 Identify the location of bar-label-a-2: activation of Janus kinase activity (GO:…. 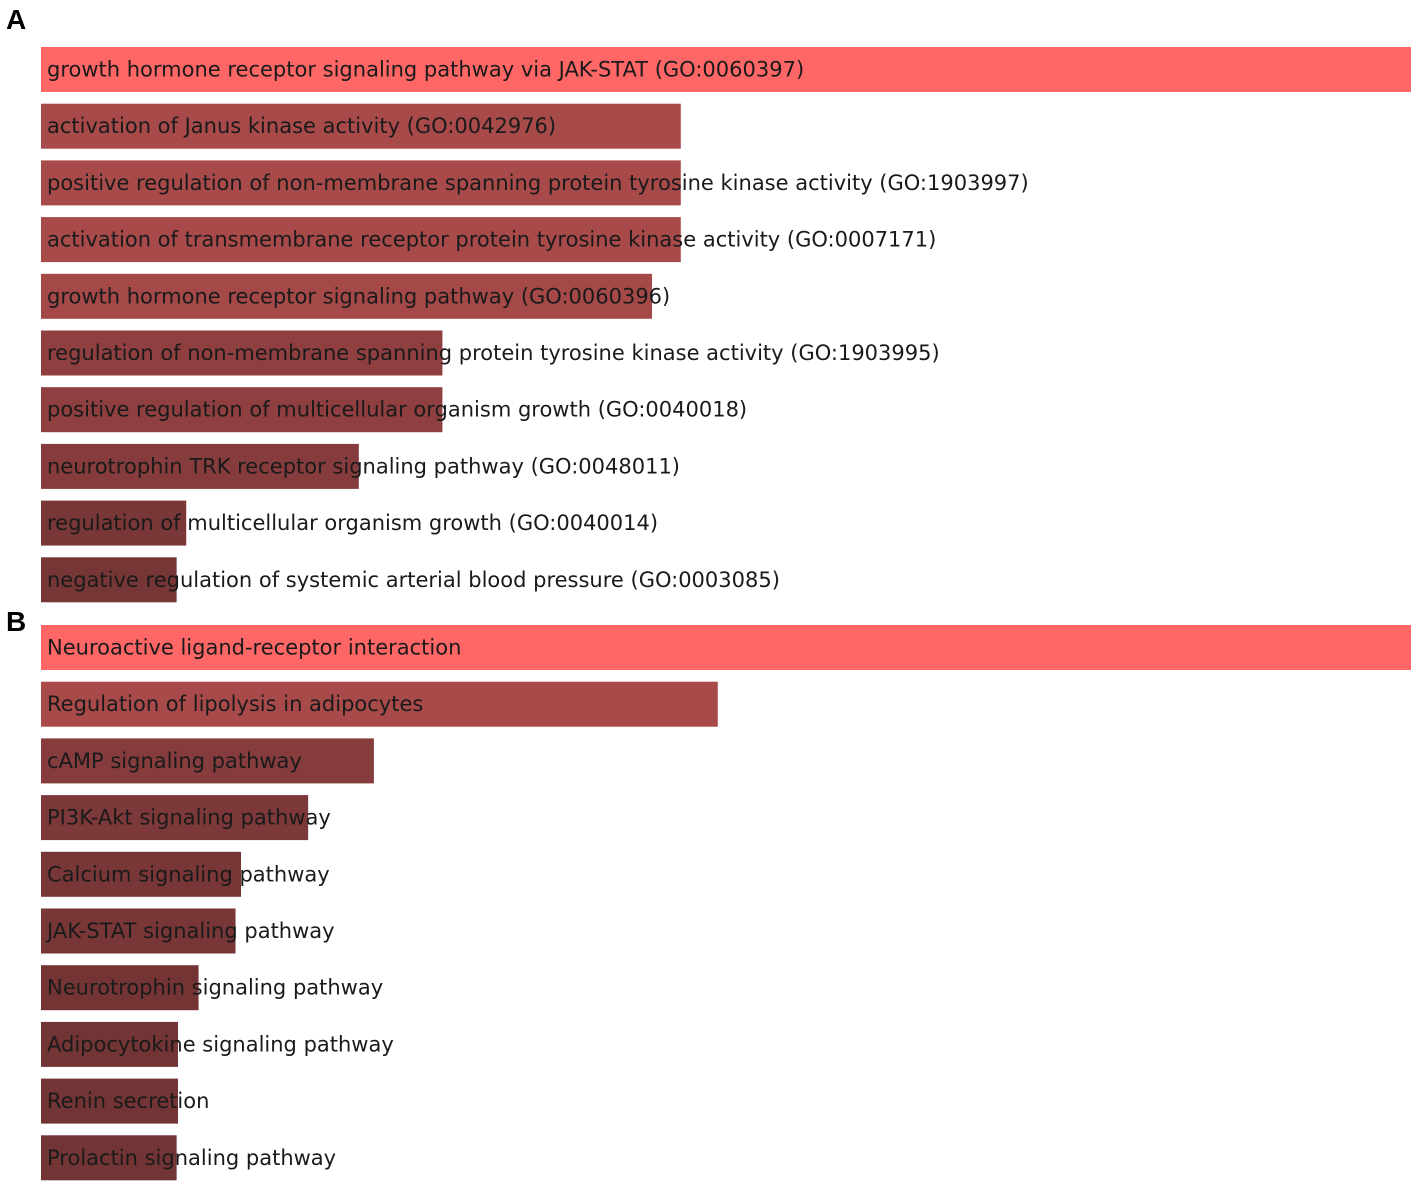
(301, 126).